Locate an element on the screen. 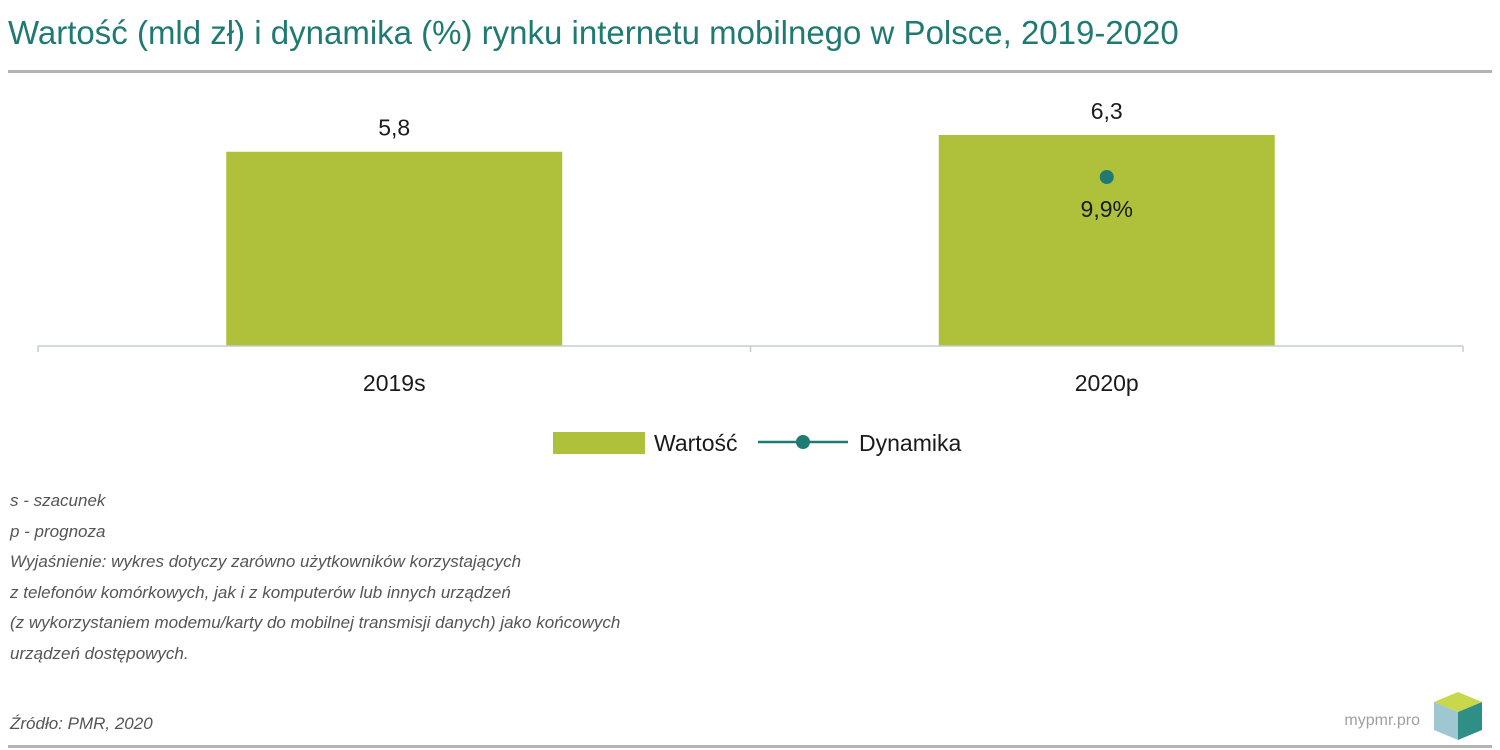  note-line: p - prognoza is located at coordinates (58, 531).